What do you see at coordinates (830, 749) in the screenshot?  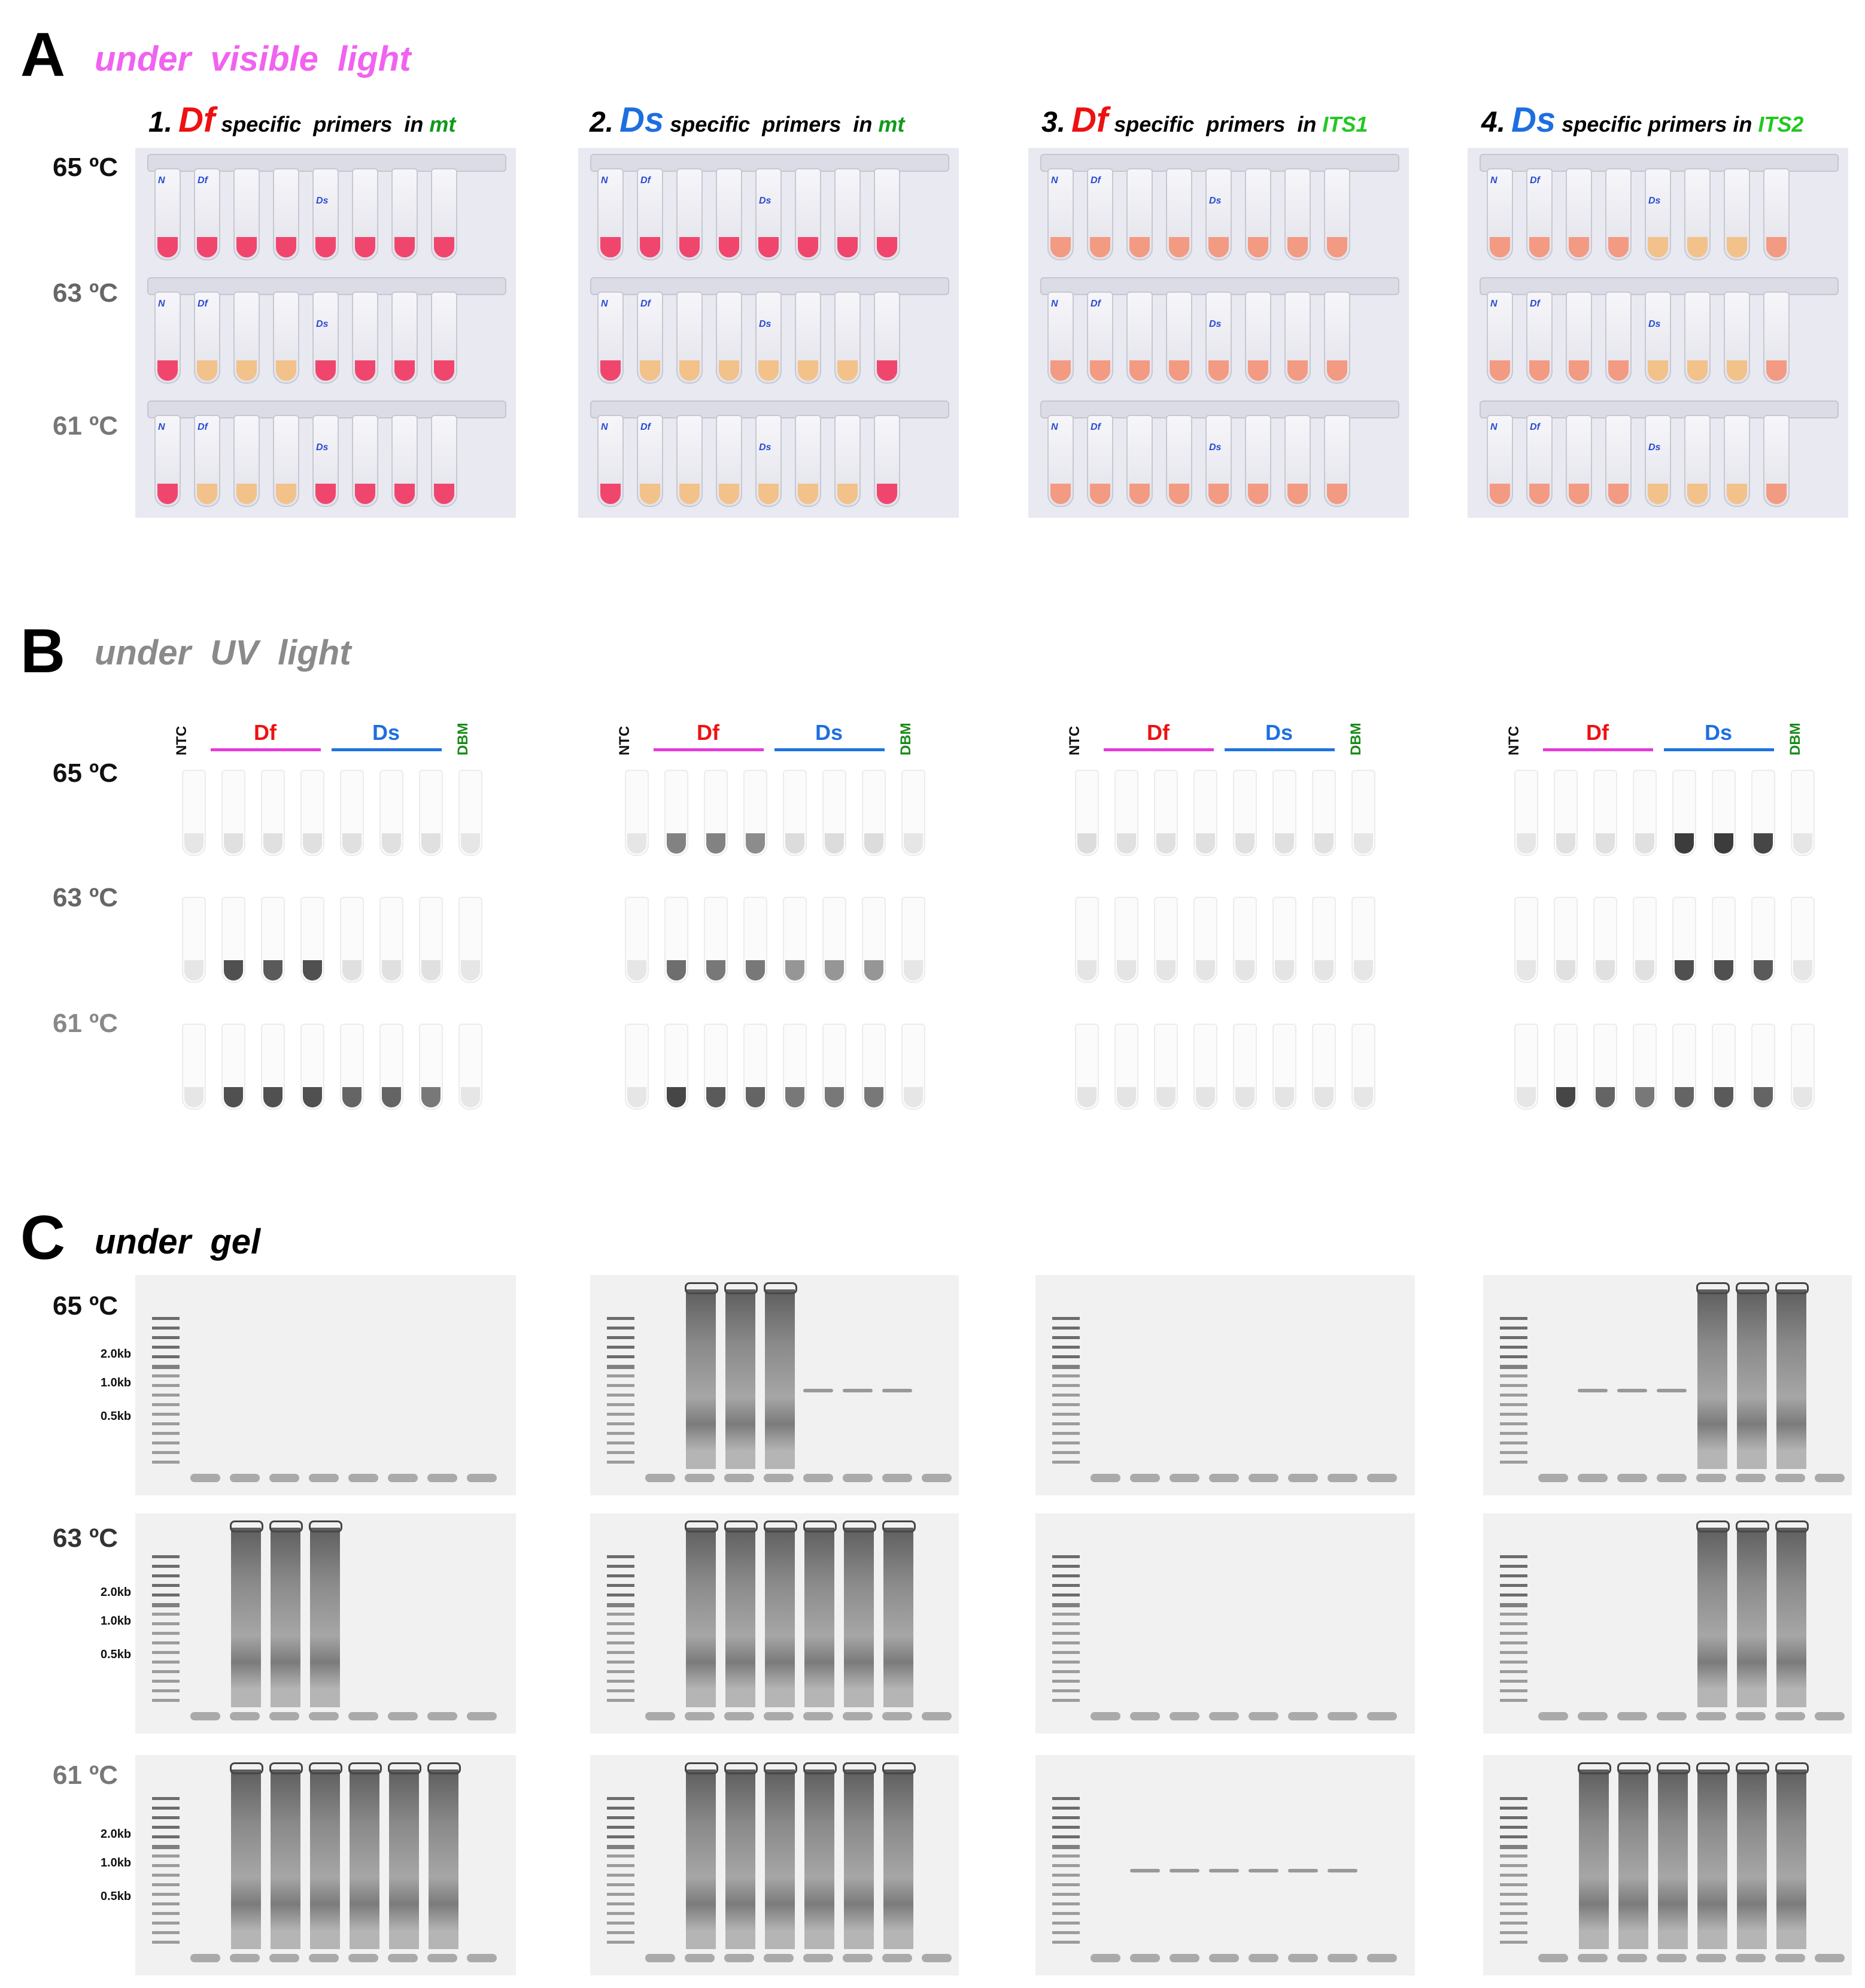 I see `uv-ds-underline` at bounding box center [830, 749].